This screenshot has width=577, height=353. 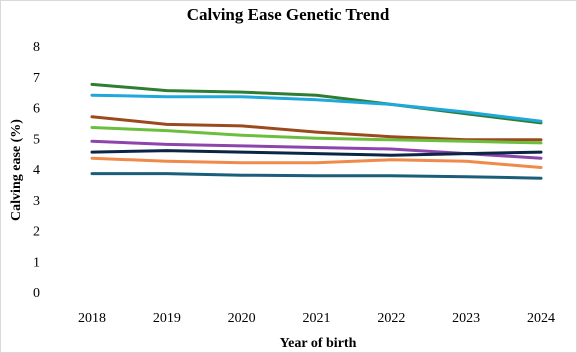 What do you see at coordinates (288, 14) in the screenshot?
I see `chart-title: Calving Ease Genetic Trend` at bounding box center [288, 14].